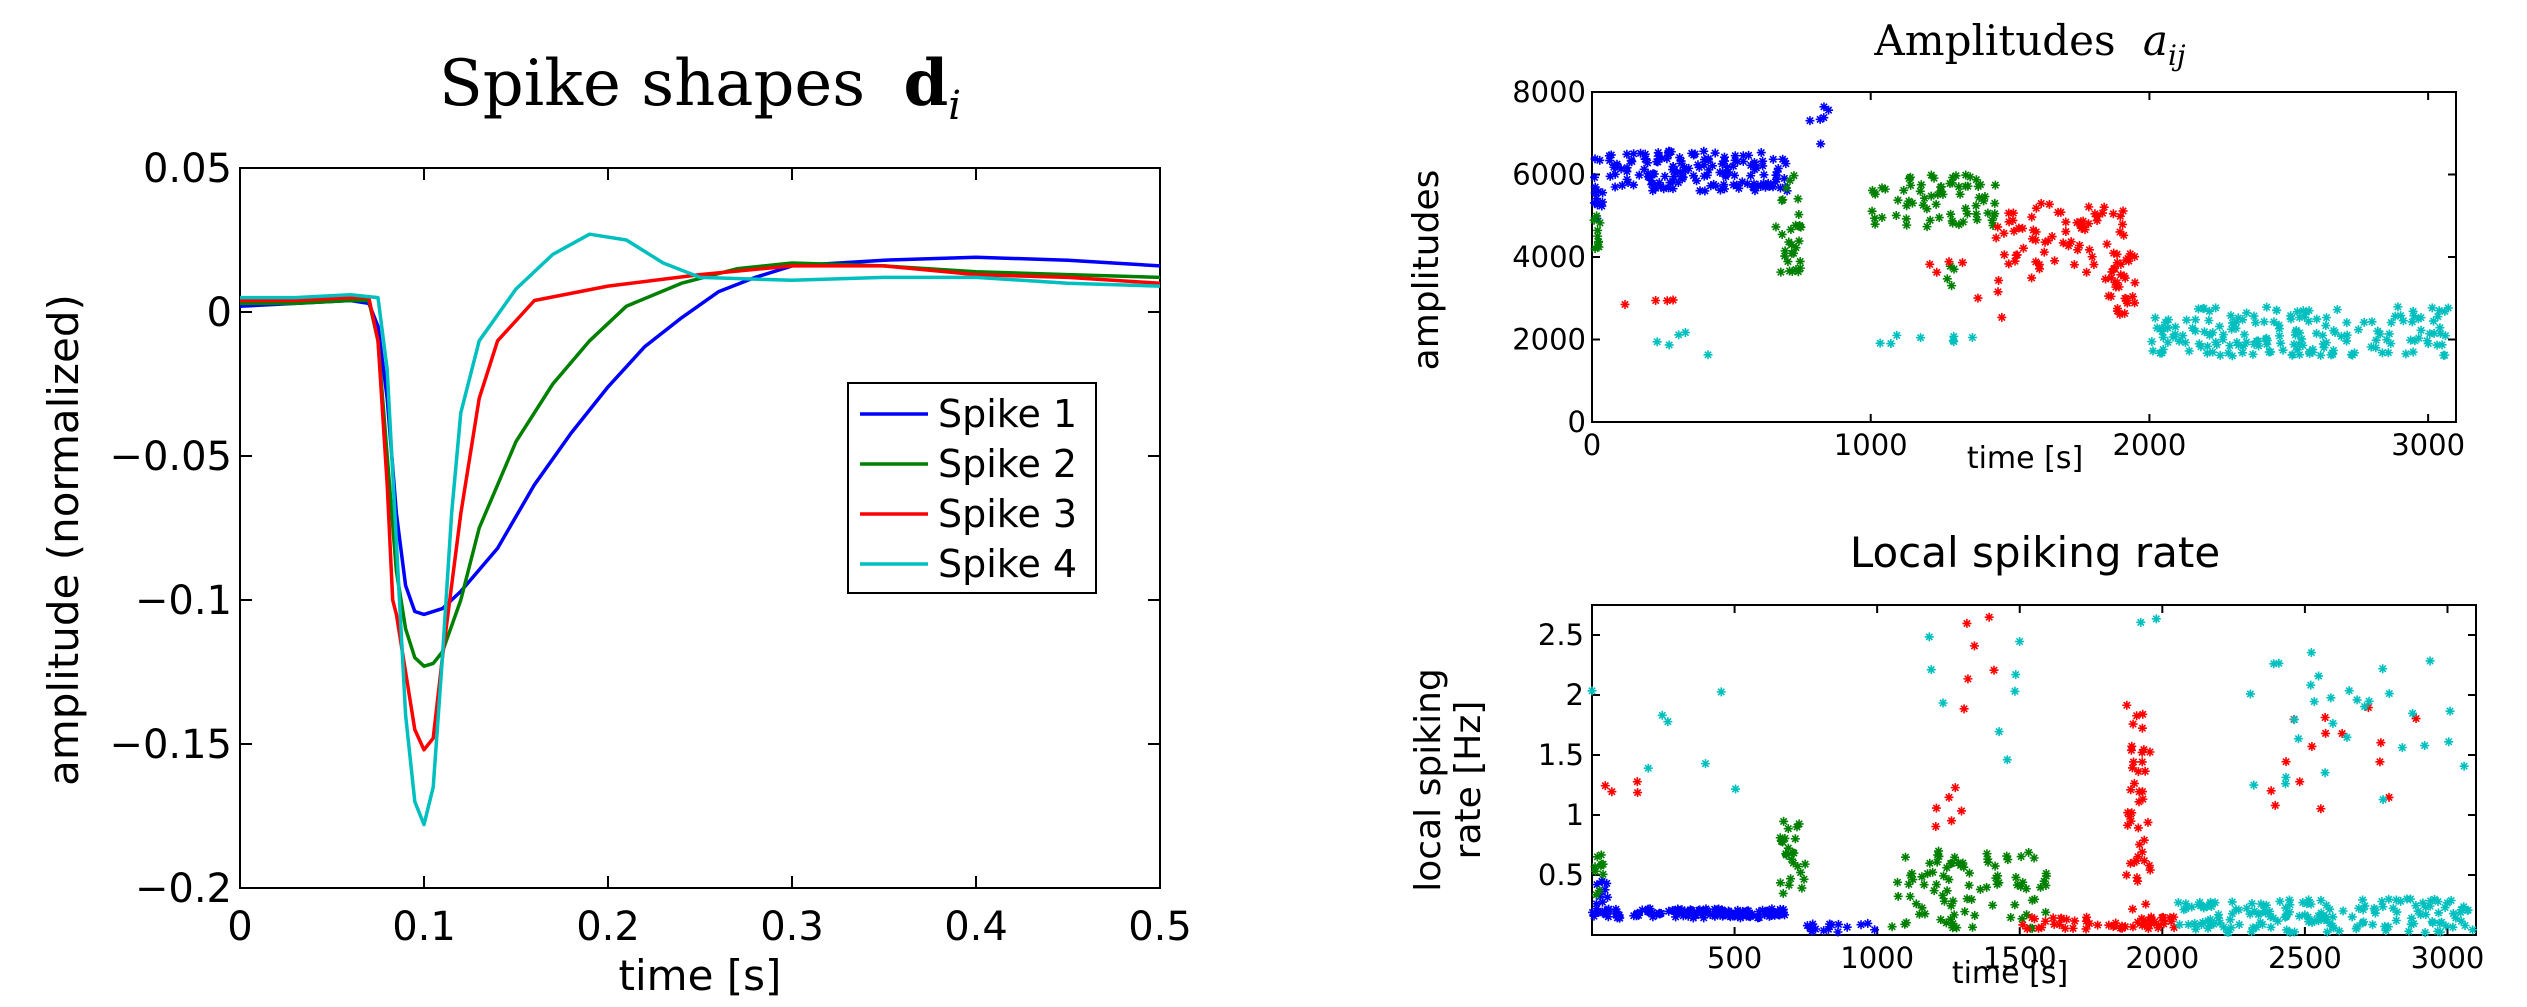 The width and height of the screenshot is (2527, 1007). I want to click on chart1-legend: Spike 1 Spike 2 Spike 3 Spike 4, so click(972, 488).